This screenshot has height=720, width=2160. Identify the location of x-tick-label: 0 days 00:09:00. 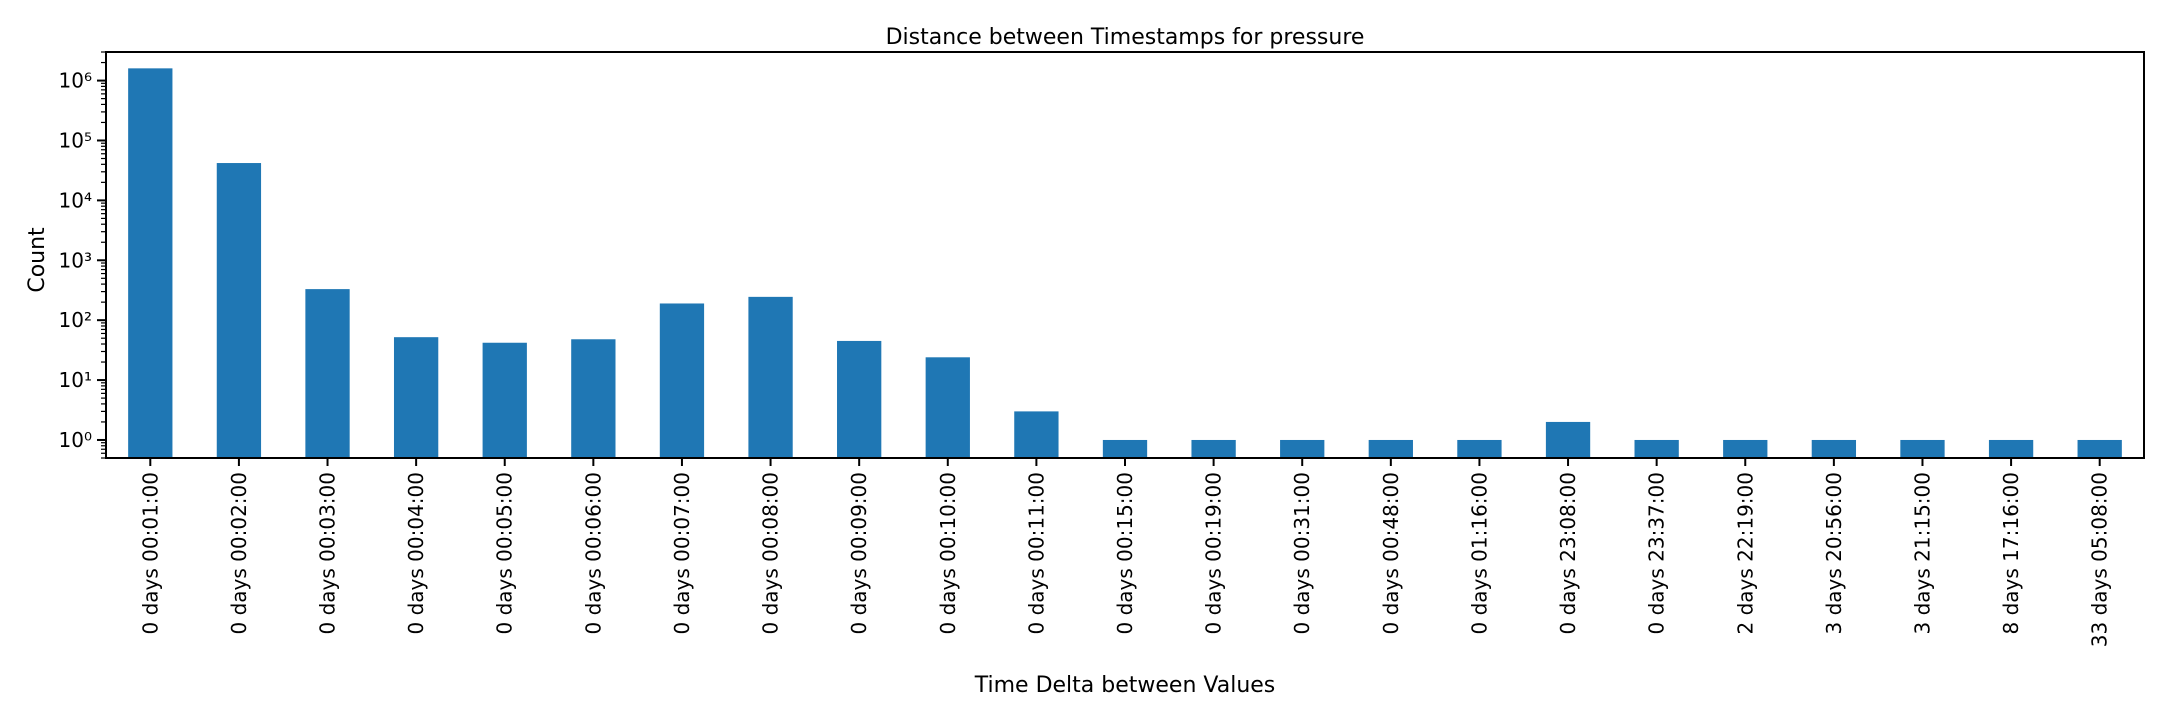
(859, 553).